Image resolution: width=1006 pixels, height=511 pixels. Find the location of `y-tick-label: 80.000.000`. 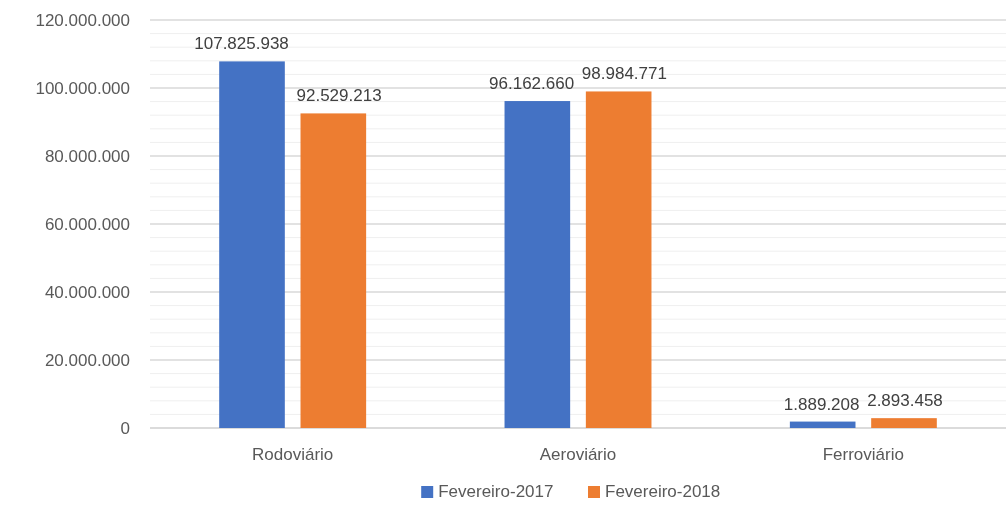

y-tick-label: 80.000.000 is located at coordinates (87, 156).